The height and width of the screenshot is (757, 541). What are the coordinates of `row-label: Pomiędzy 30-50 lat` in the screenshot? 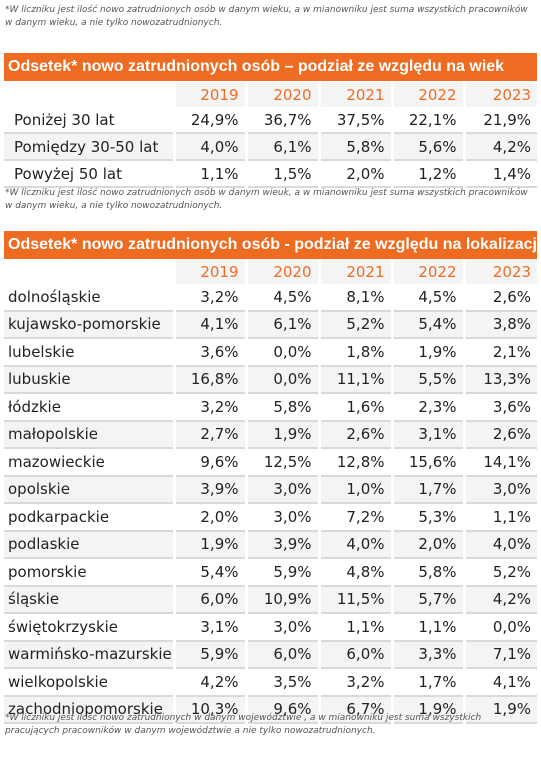 It's located at (89, 147).